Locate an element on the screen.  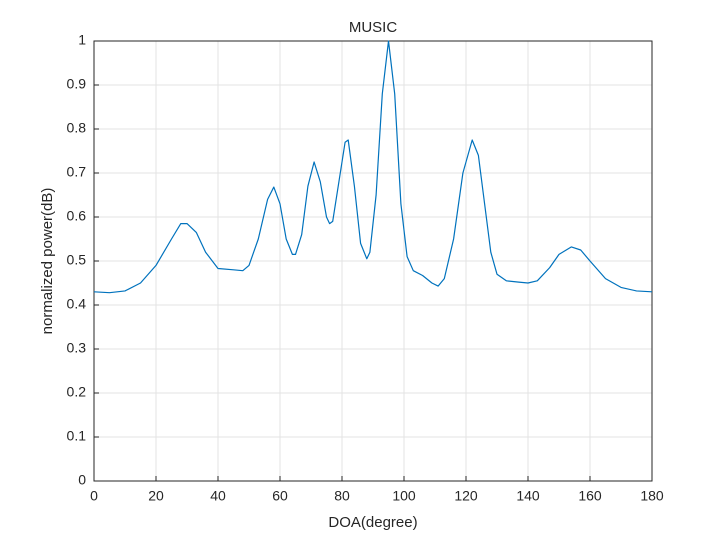
x-tick-label: 60 is located at coordinates (280, 496).